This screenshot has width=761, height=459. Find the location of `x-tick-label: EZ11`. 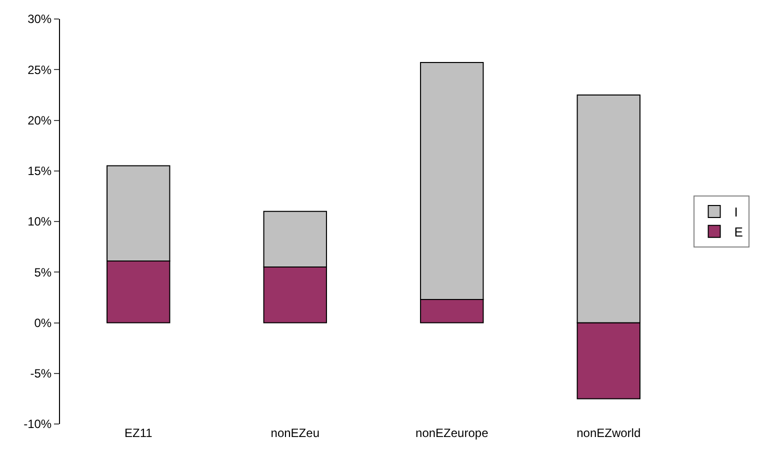

x-tick-label: EZ11 is located at coordinates (138, 433).